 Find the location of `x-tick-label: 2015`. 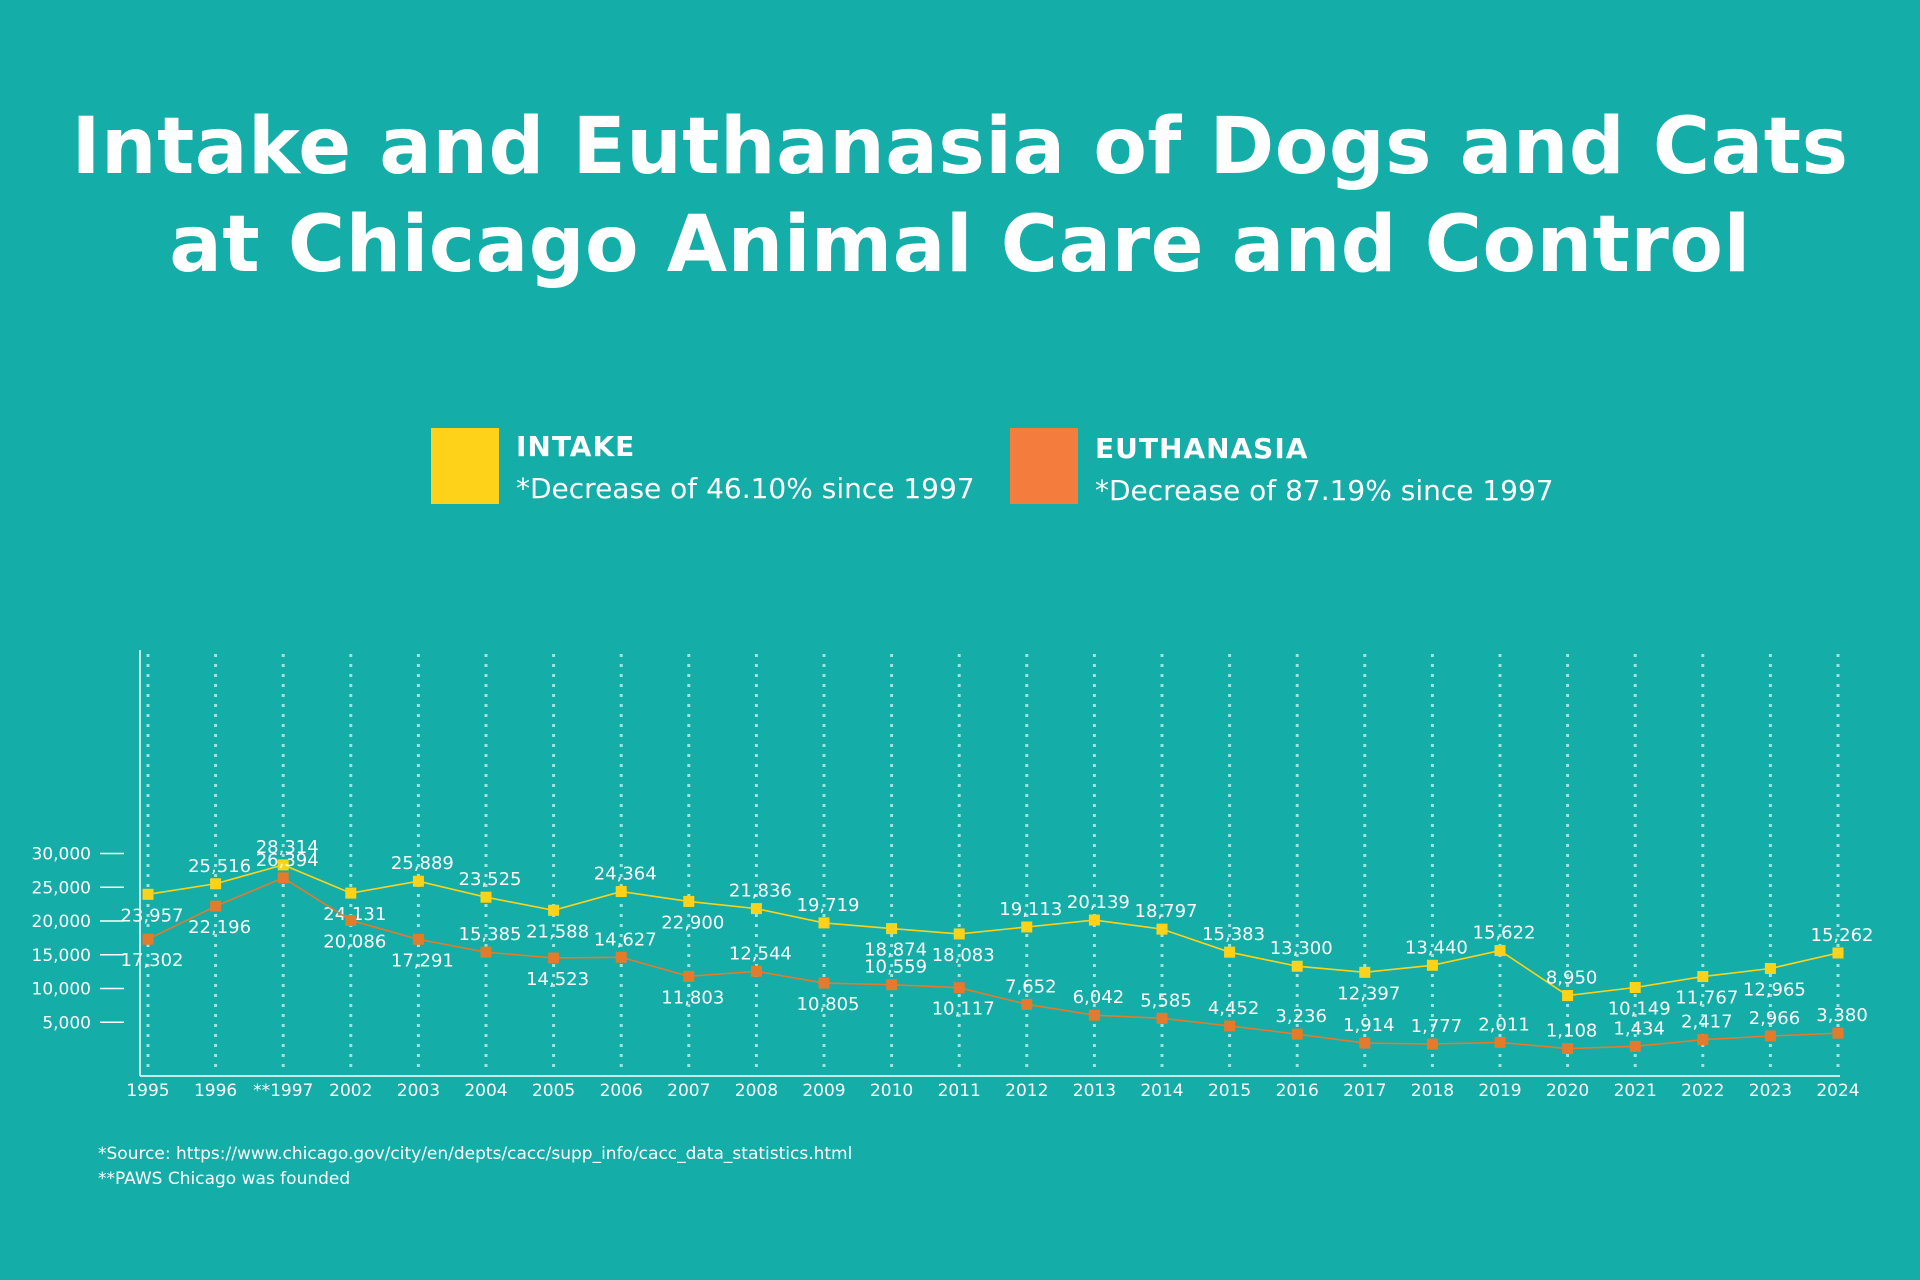

x-tick-label: 2015 is located at coordinates (1229, 1091).